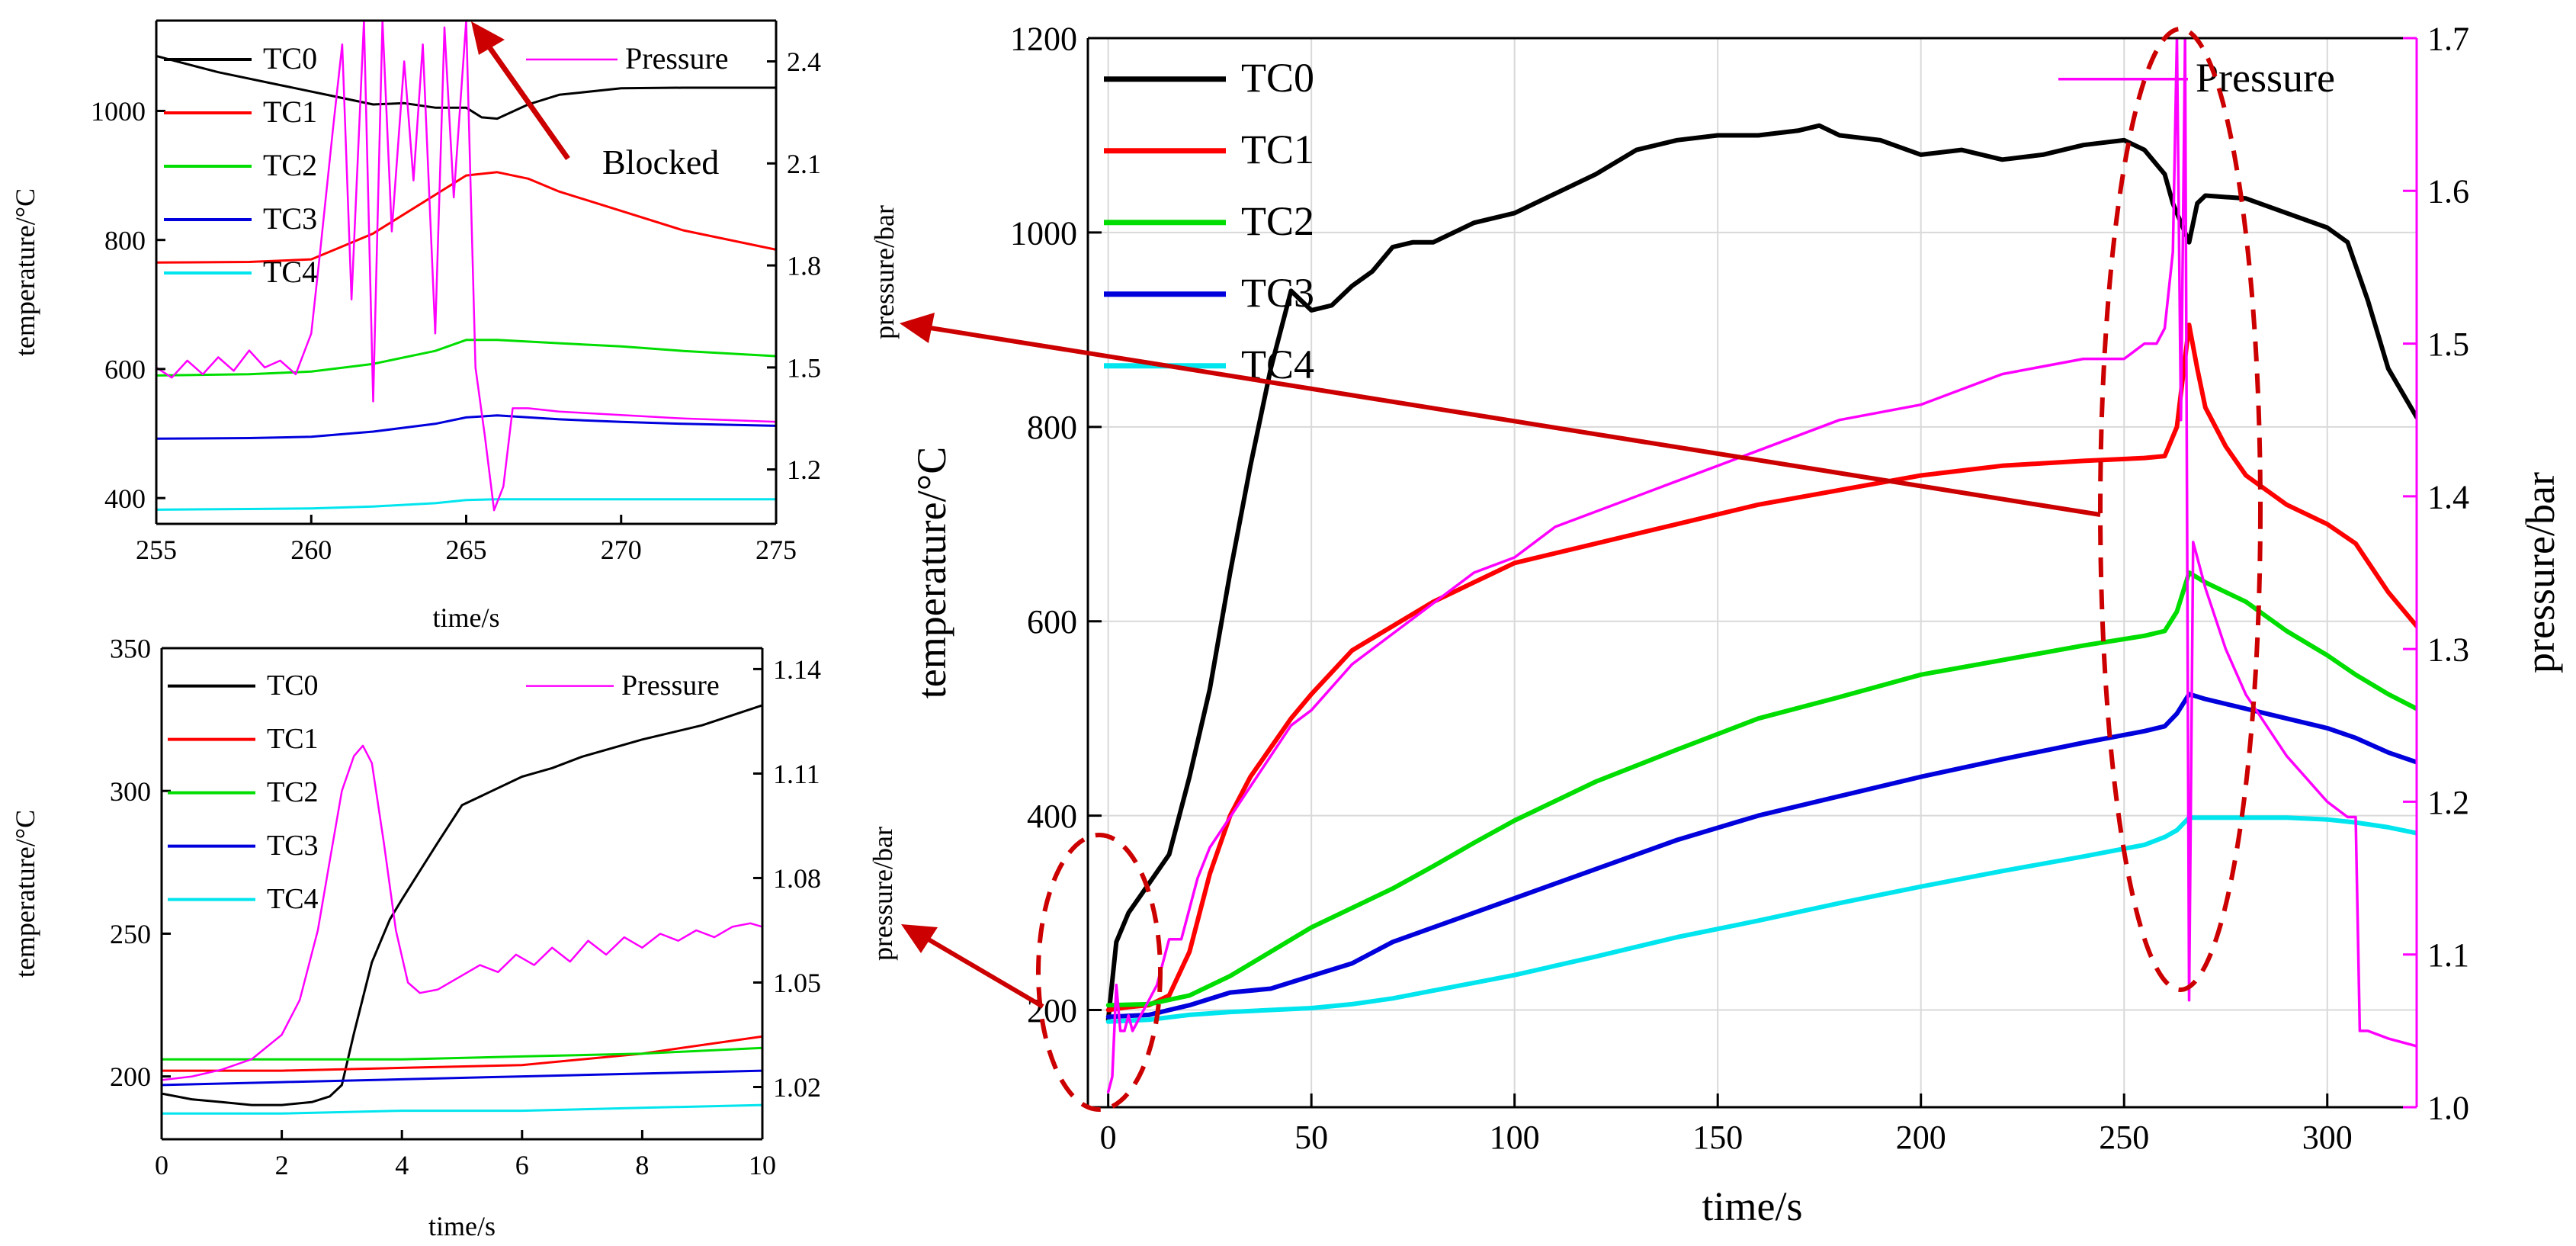 This screenshot has width=2576, height=1246. Describe the element at coordinates (466, 550) in the screenshot. I see `x-tick-label: 265` at that location.